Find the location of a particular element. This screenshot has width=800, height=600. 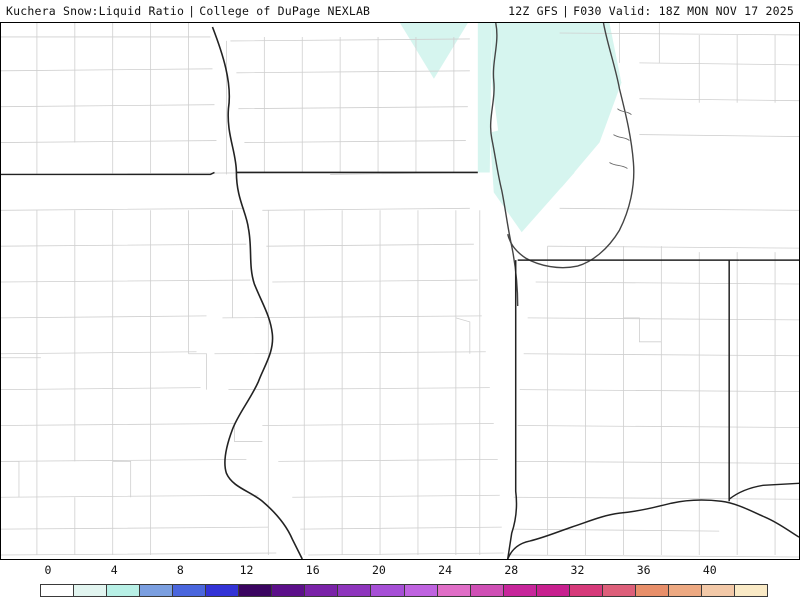

header-right: 12Z GFS | F030 Valid: 18Z MON NOV 17 2025 is located at coordinates (651, 11).